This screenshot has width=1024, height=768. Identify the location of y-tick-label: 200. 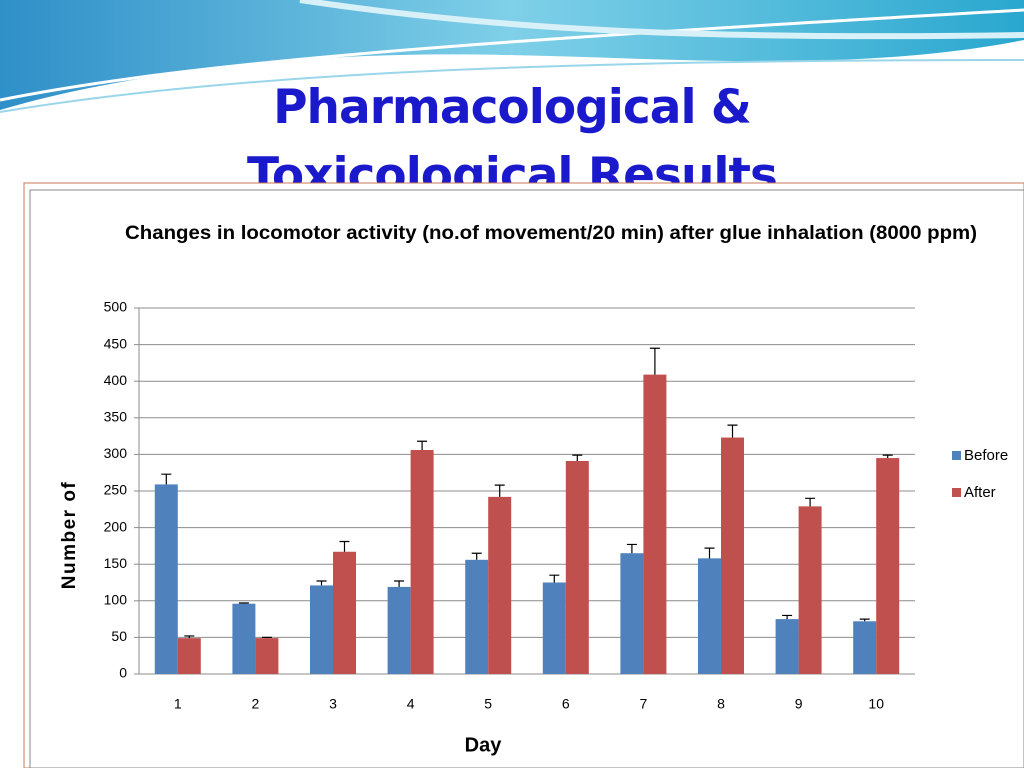
(116, 526).